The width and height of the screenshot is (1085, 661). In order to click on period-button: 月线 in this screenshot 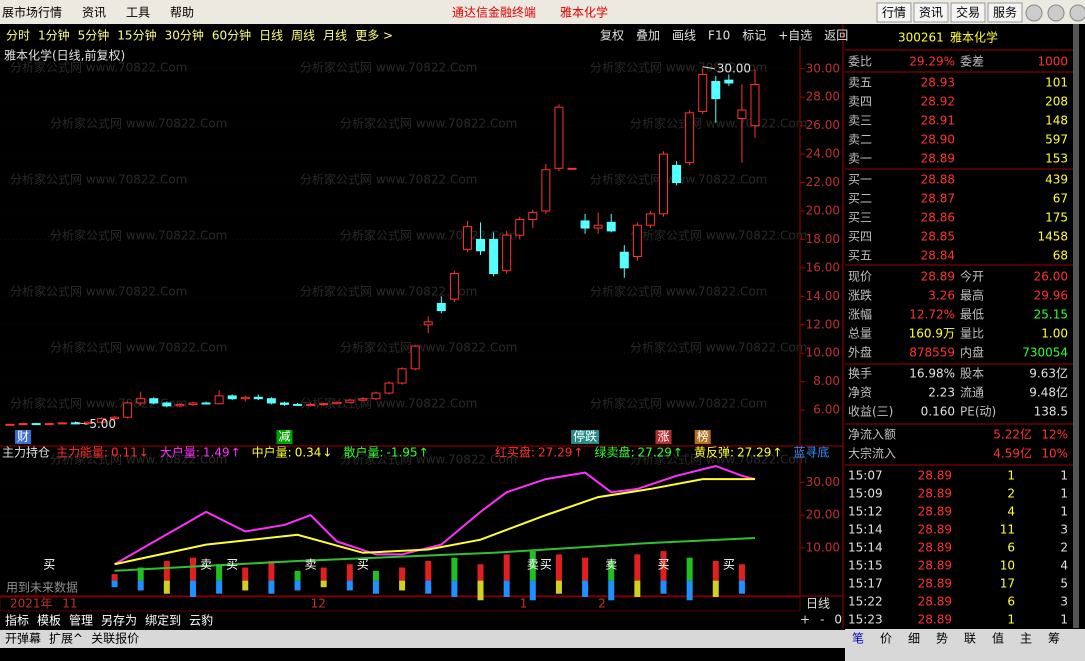, I will do `click(335, 36)`.